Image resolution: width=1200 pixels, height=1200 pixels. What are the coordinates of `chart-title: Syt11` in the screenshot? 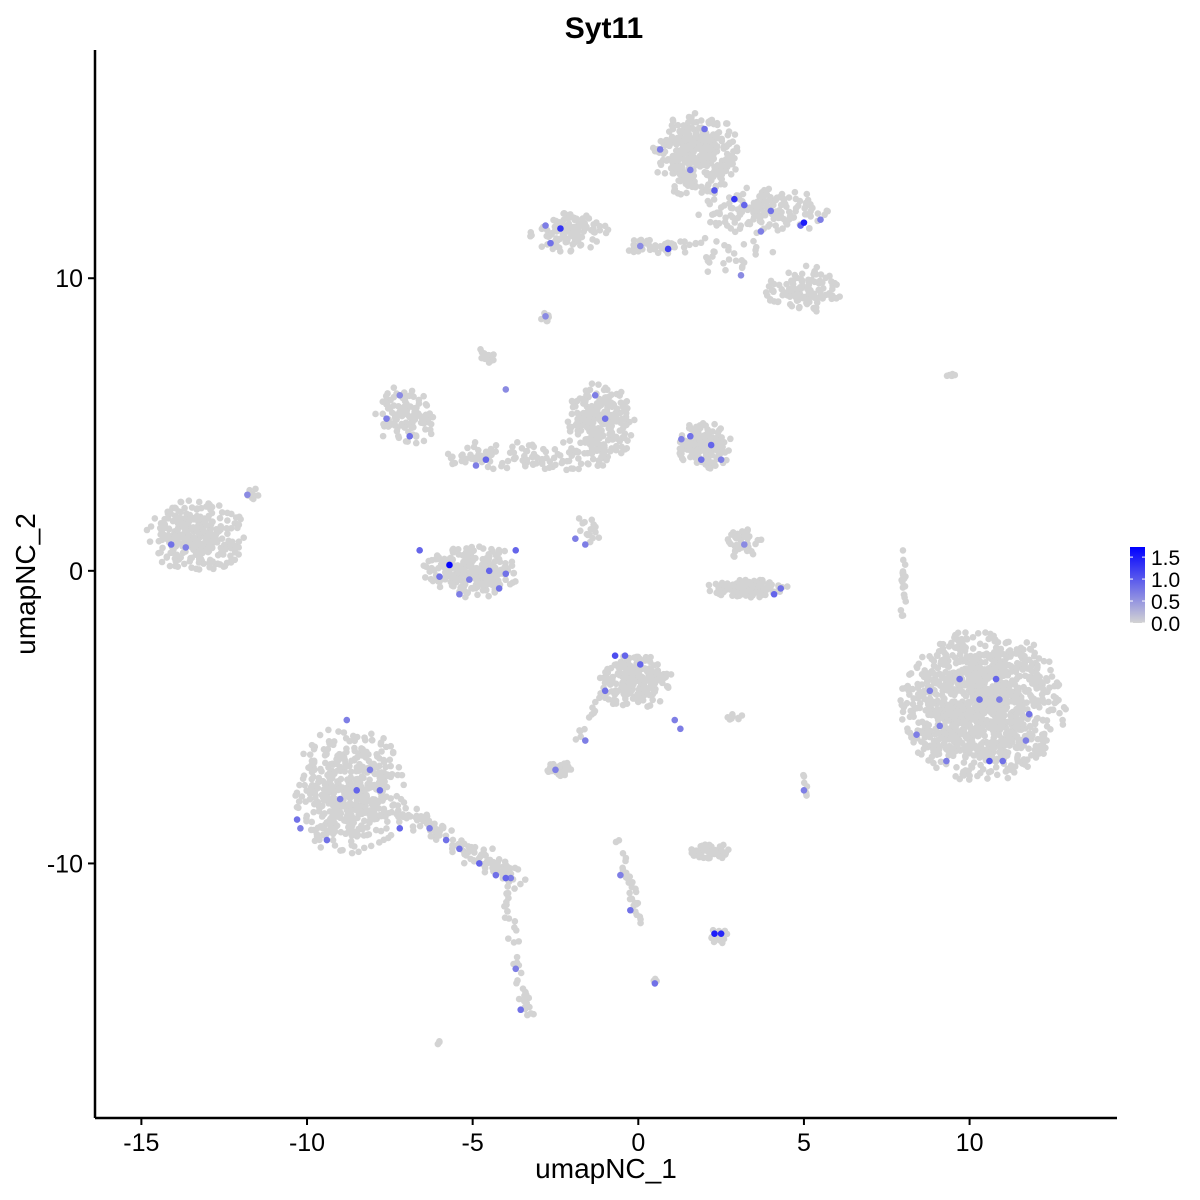 It's located at (604, 28).